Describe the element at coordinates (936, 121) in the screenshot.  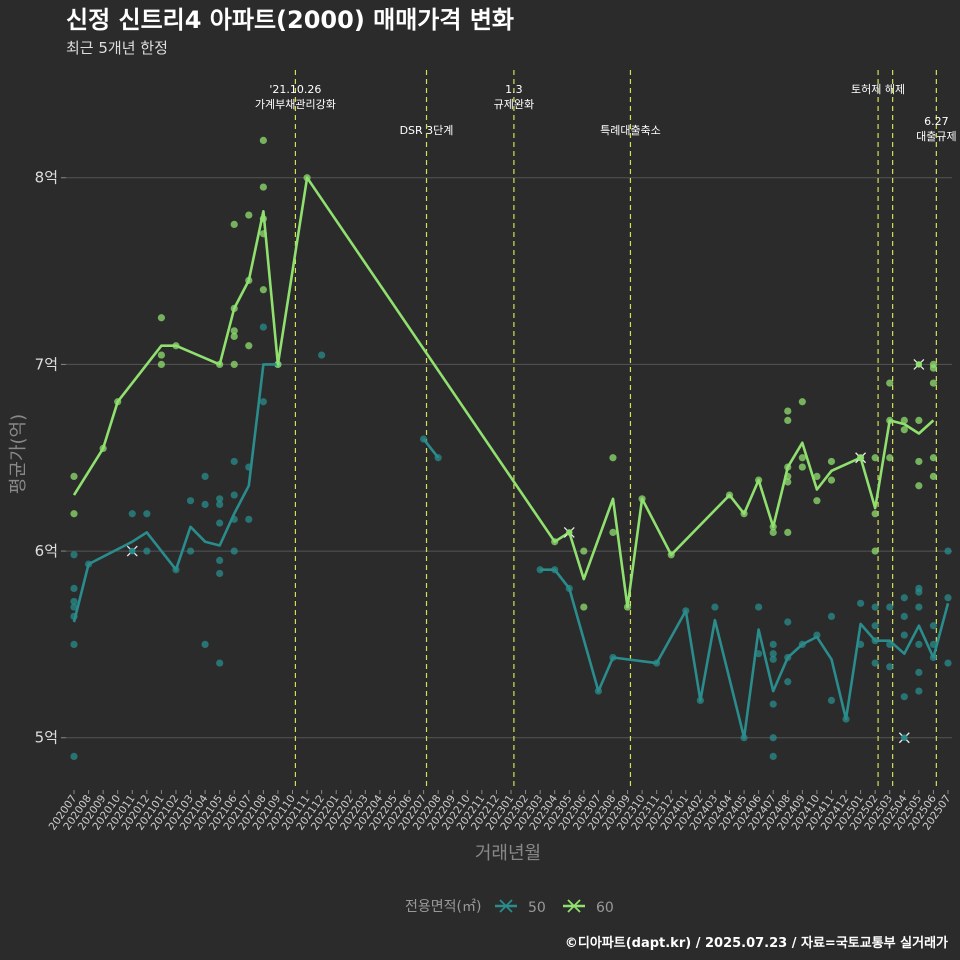
I see `event-label: 6.27` at that location.